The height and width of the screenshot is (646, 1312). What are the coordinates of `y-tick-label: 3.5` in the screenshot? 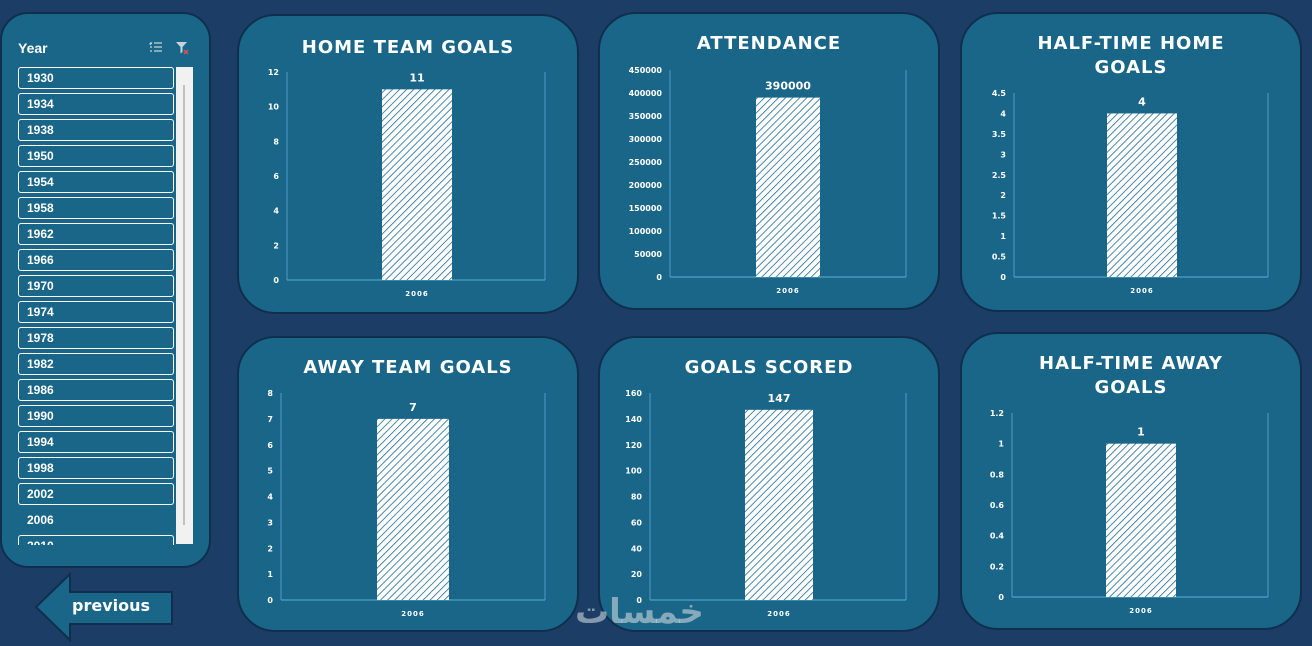 It's located at (999, 134).